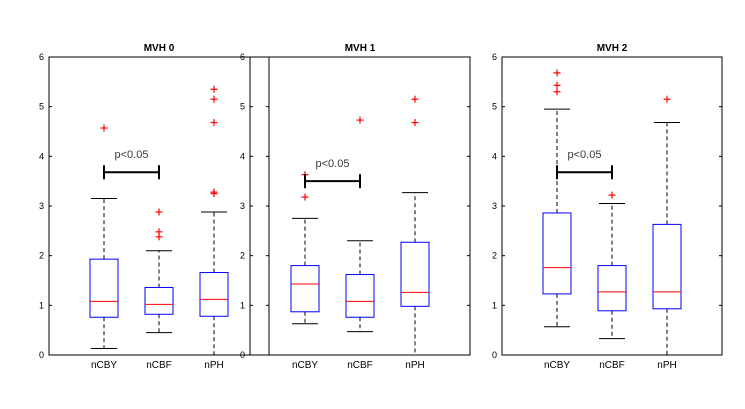  Describe the element at coordinates (360, 48) in the screenshot. I see `chart-title: MVH 1` at that location.